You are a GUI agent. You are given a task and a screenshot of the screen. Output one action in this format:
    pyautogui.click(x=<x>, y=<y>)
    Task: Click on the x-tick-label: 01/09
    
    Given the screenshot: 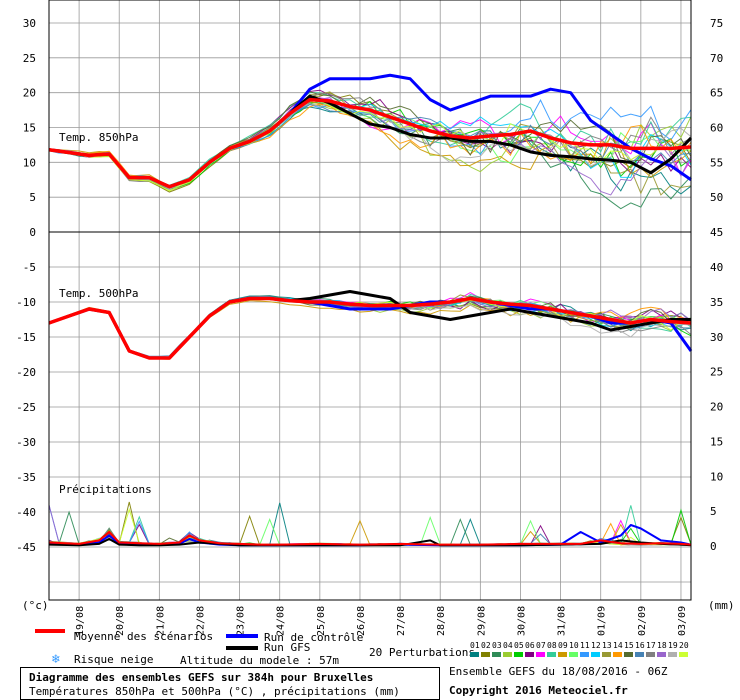 What is the action you would take?
    pyautogui.click(x=602, y=621)
    